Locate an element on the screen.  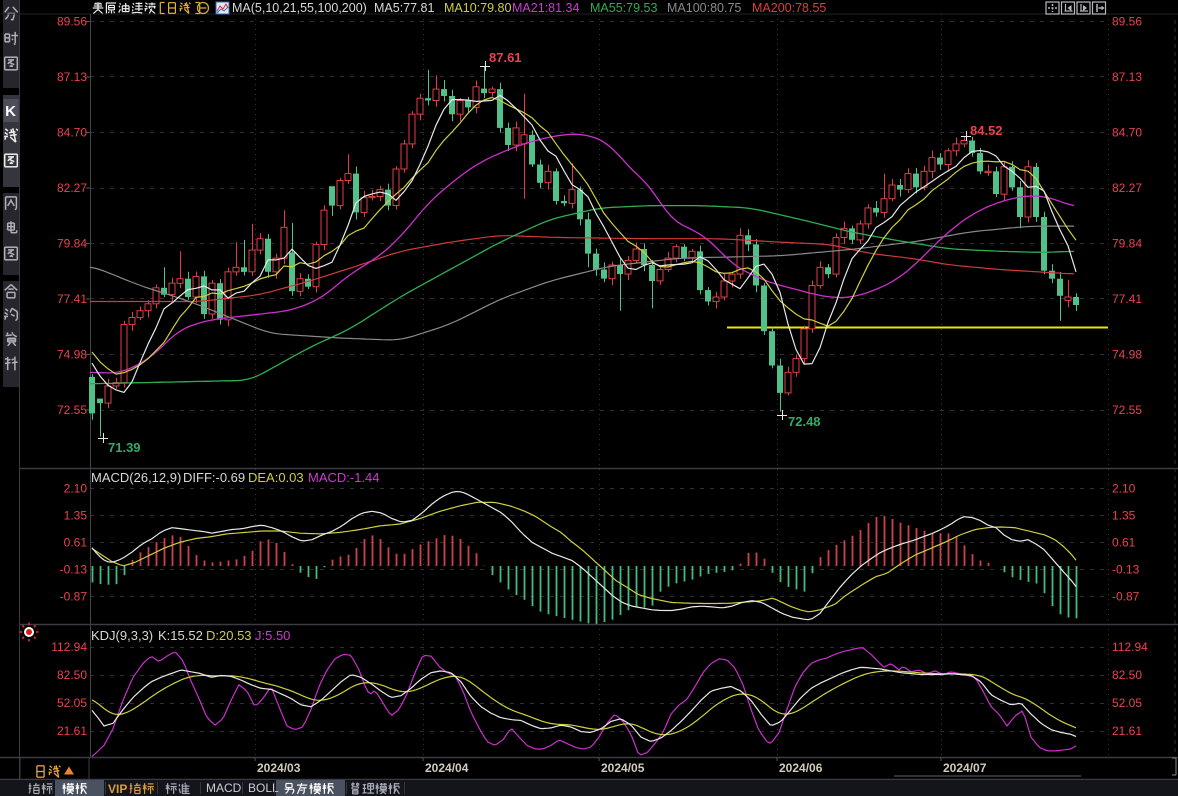
svg-text: 84.52 is located at coordinates (986, 130).